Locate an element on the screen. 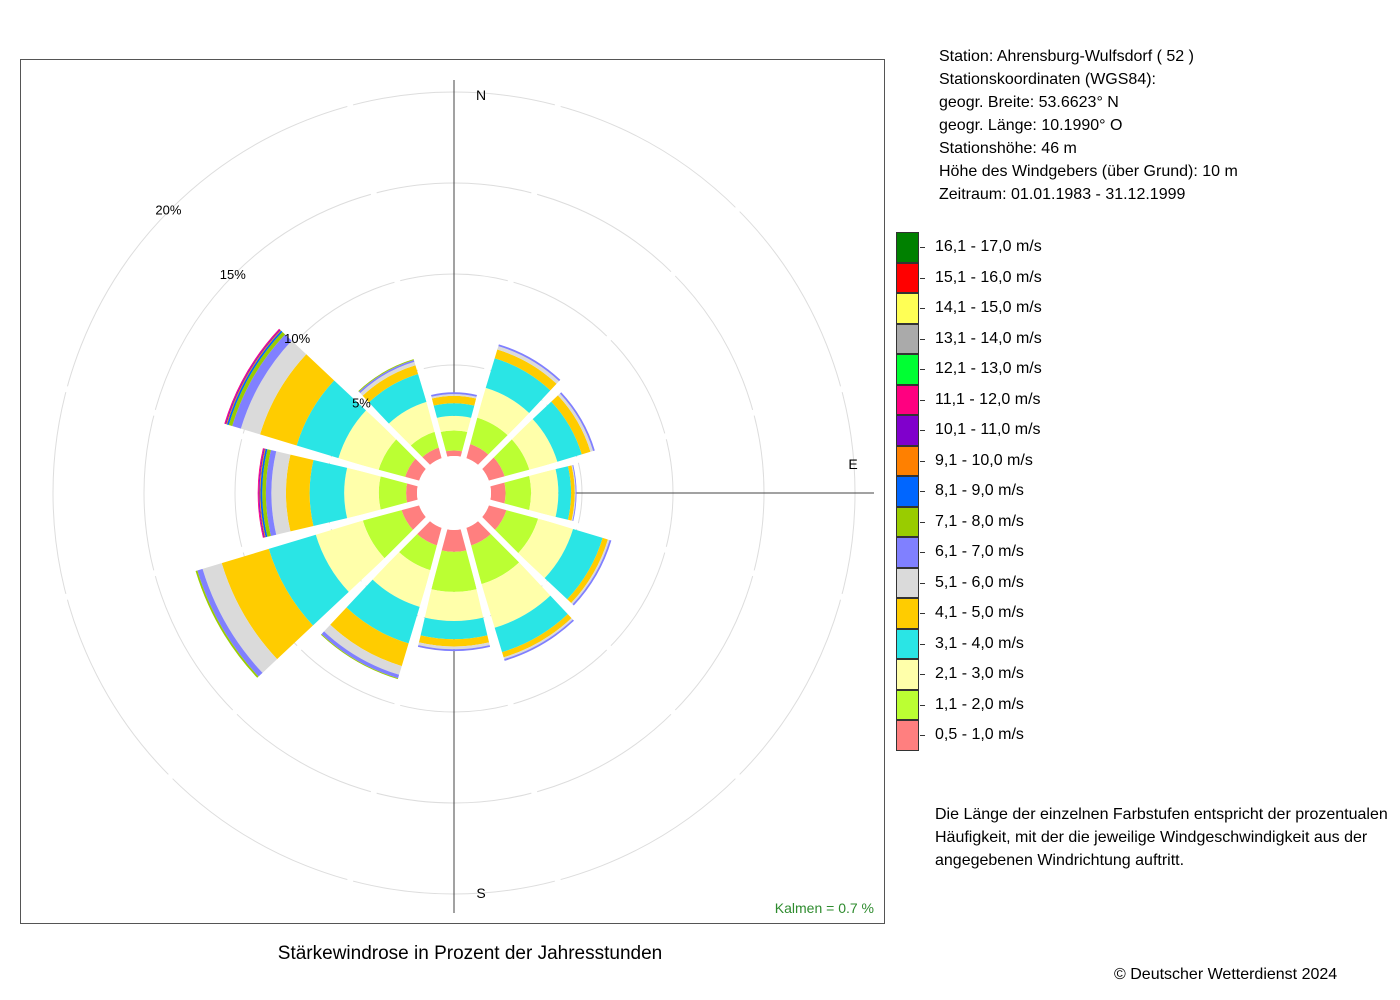 The image size is (1400, 1000). calm-label: Kalmen = 0.7 % is located at coordinates (824, 908).